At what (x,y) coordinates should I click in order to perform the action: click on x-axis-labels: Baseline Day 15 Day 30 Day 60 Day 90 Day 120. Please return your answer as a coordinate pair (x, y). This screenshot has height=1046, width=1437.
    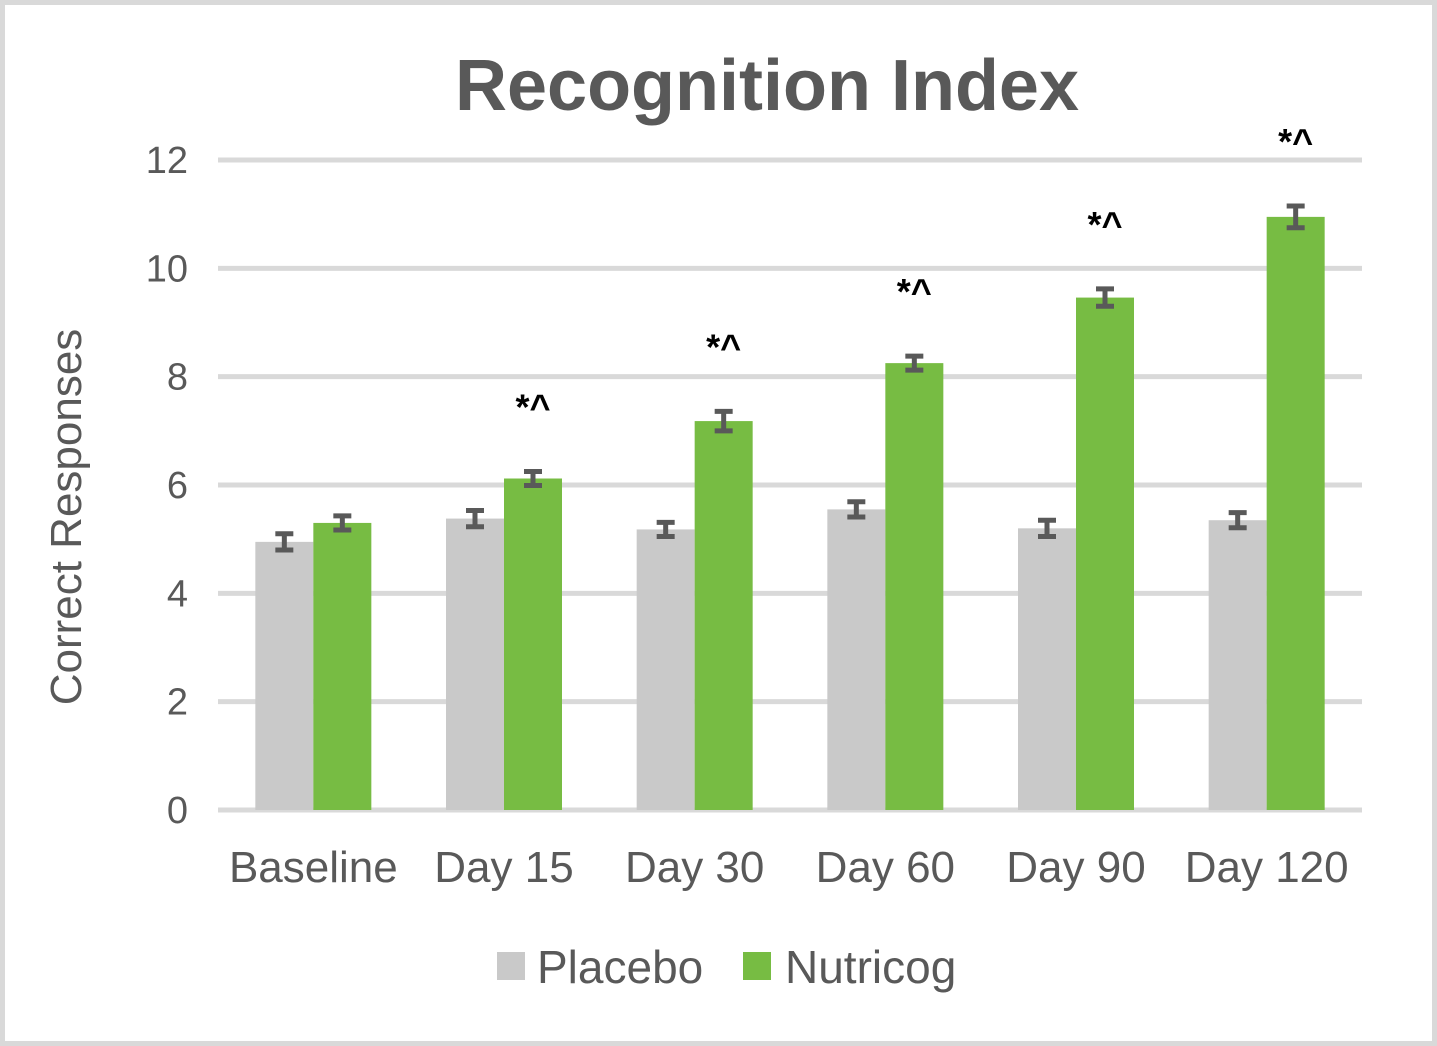
    Looking at the image, I should click on (789, 867).